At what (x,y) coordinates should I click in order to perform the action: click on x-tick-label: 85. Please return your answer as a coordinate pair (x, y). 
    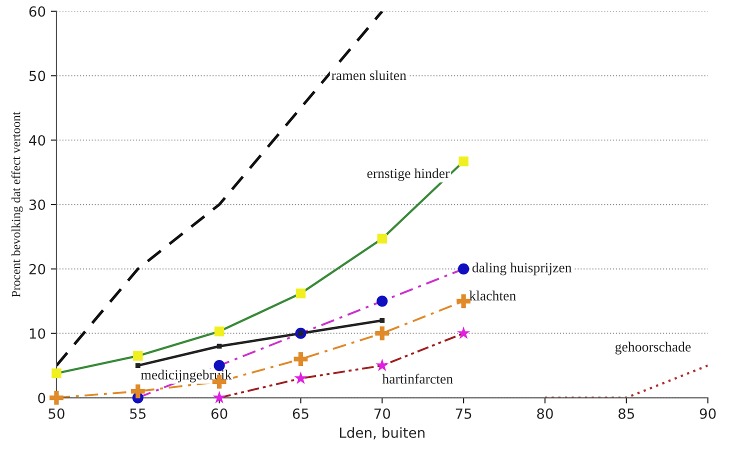
    Looking at the image, I should click on (626, 413).